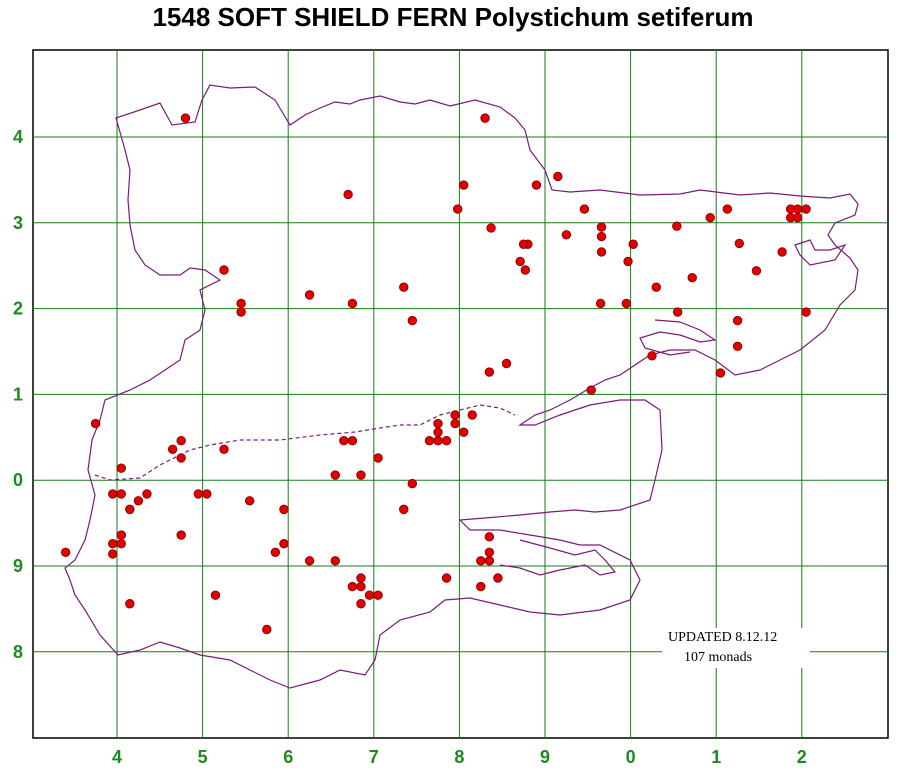 The height and width of the screenshot is (772, 906). What do you see at coordinates (820, 252) in the screenshot?
I see `estuary-islands` at bounding box center [820, 252].